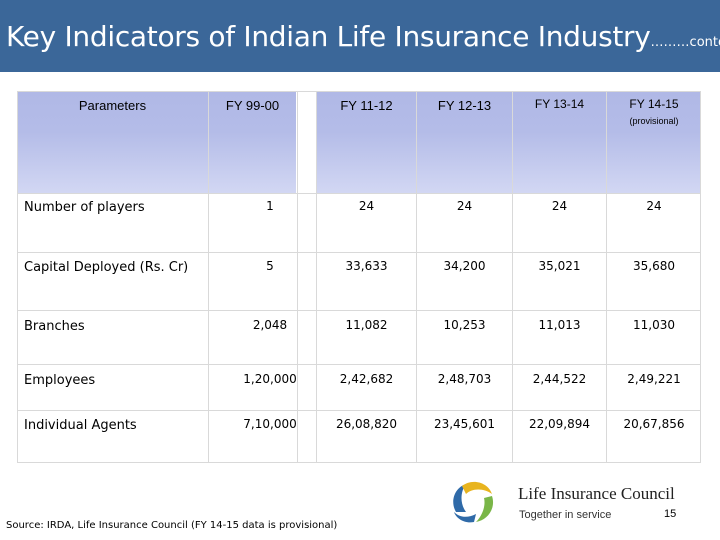  I want to click on column-header-note: (provisional), so click(654, 121).